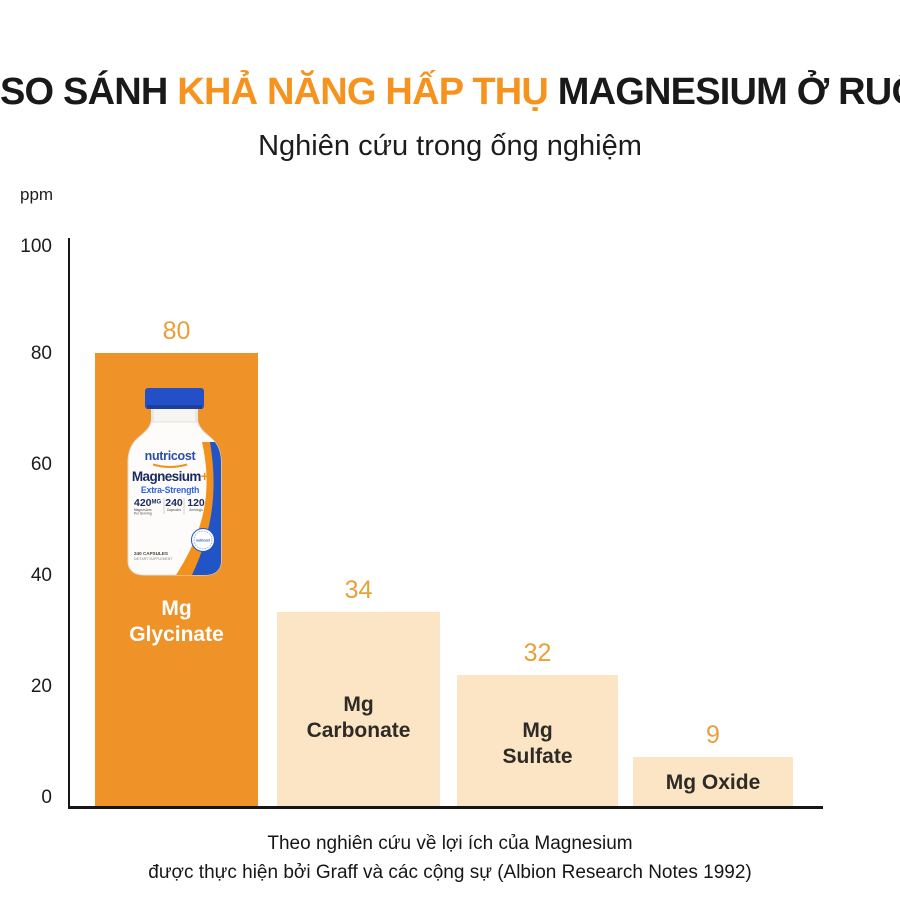 This screenshot has width=900, height=900. Describe the element at coordinates (537, 756) in the screenshot. I see `bar-label-line2: Sulfate` at that location.